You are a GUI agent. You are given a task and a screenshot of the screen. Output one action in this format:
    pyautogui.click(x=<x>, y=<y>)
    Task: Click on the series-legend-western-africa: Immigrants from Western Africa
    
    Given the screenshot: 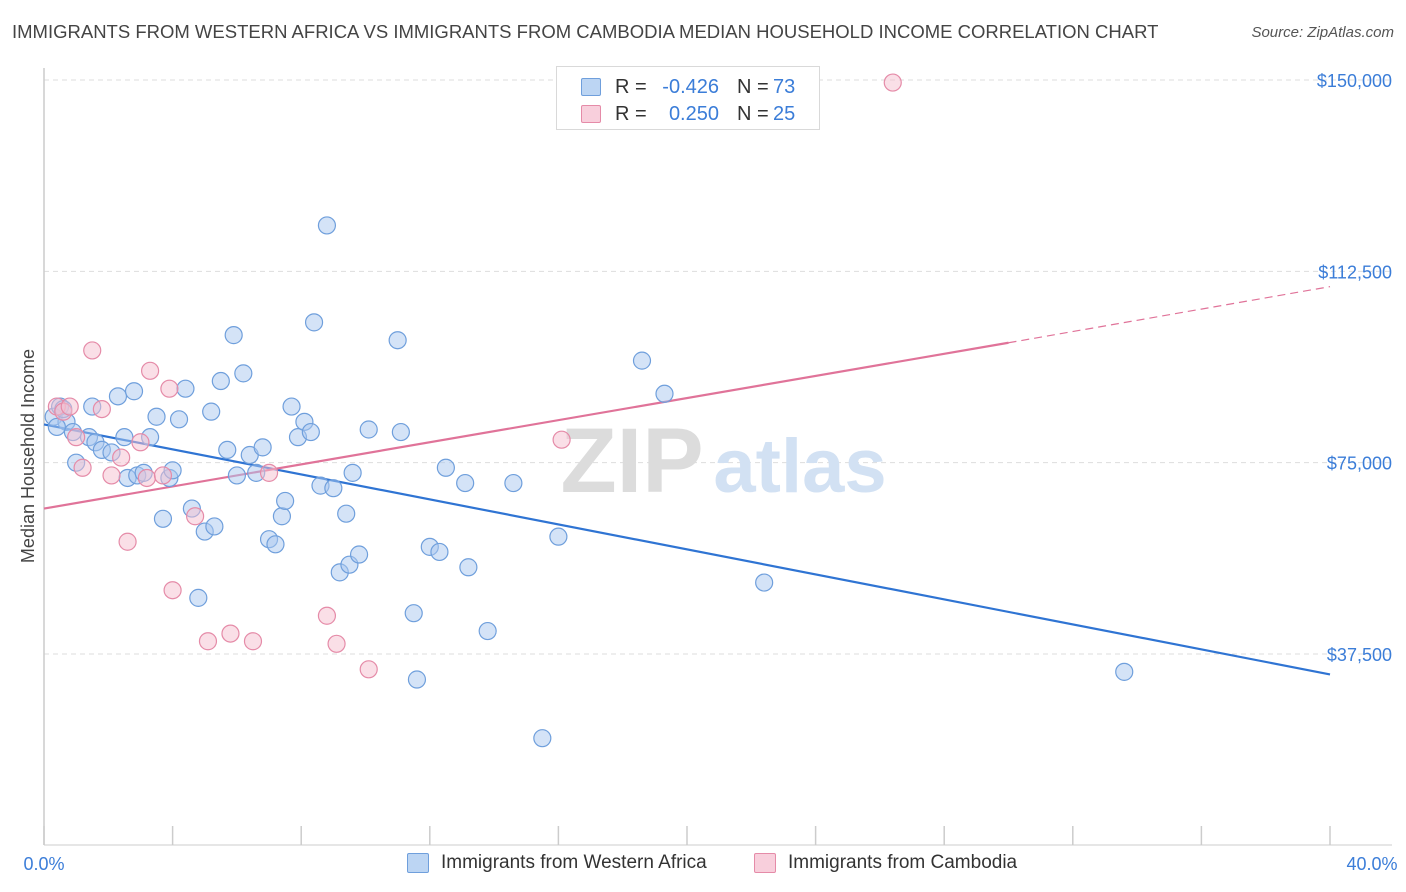 What is the action you would take?
    pyautogui.click(x=557, y=863)
    